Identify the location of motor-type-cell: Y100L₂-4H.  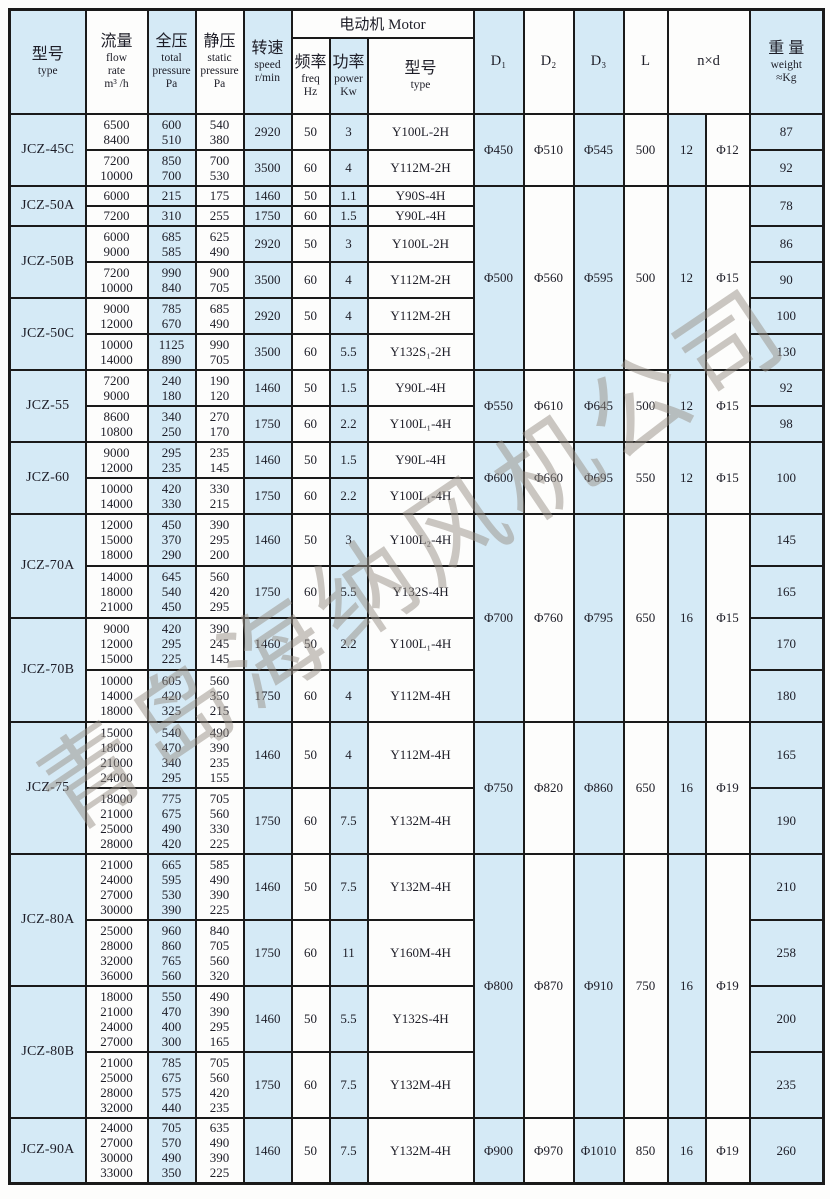
(420, 539).